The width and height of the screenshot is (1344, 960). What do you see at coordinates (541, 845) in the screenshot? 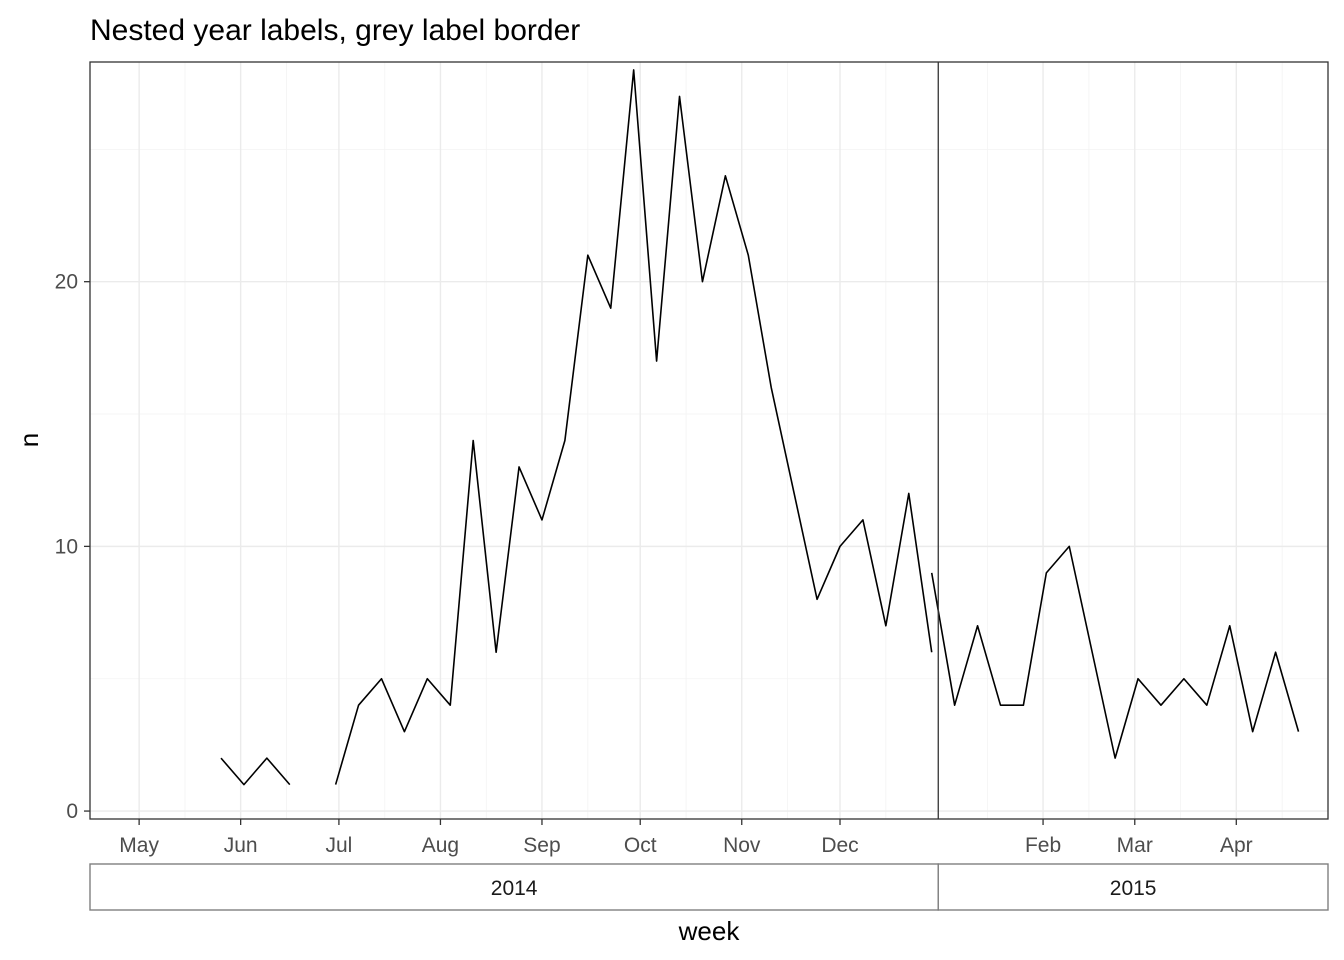
I see `x-tick-label: Sep` at bounding box center [541, 845].